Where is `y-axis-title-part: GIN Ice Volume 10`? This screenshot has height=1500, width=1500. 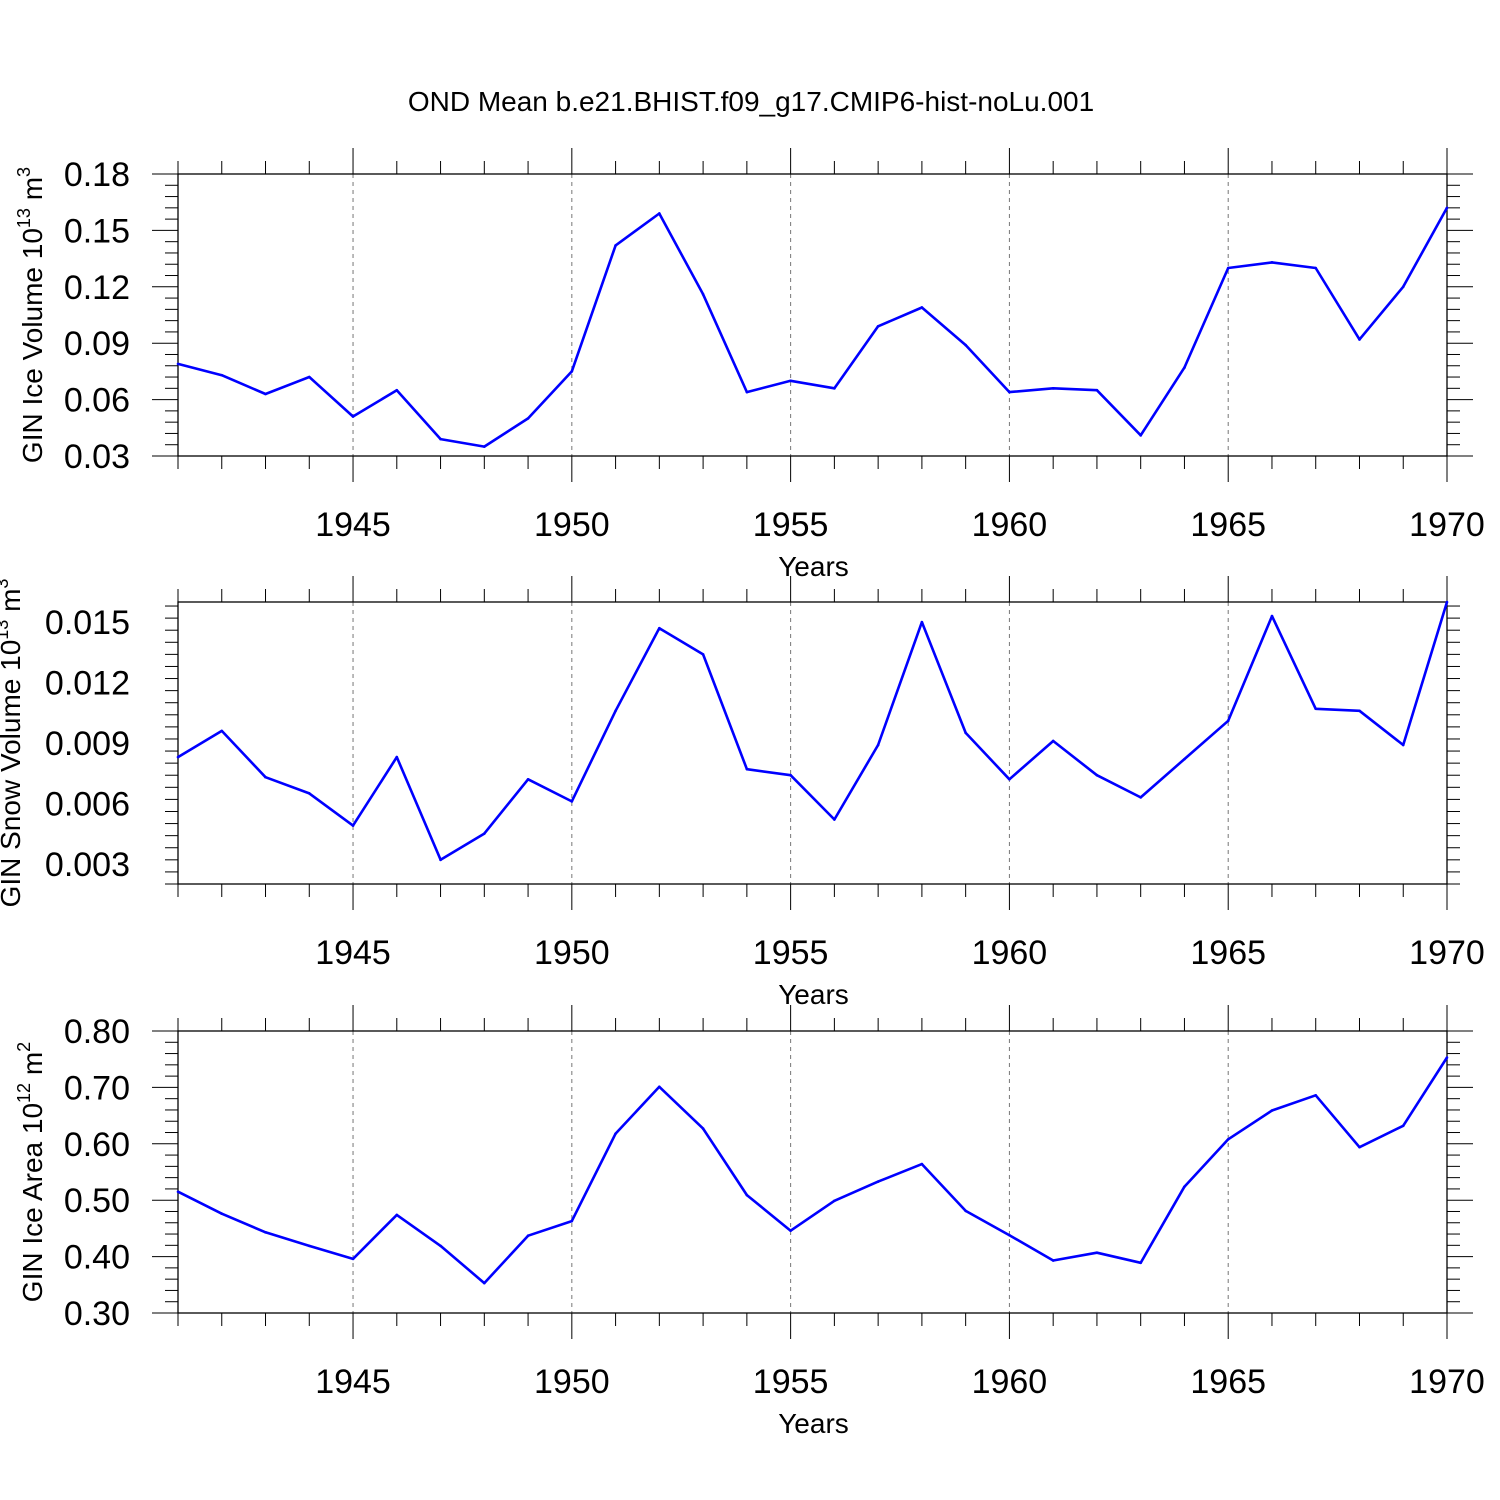 y-axis-title-part: GIN Ice Volume 10 is located at coordinates (32, 345).